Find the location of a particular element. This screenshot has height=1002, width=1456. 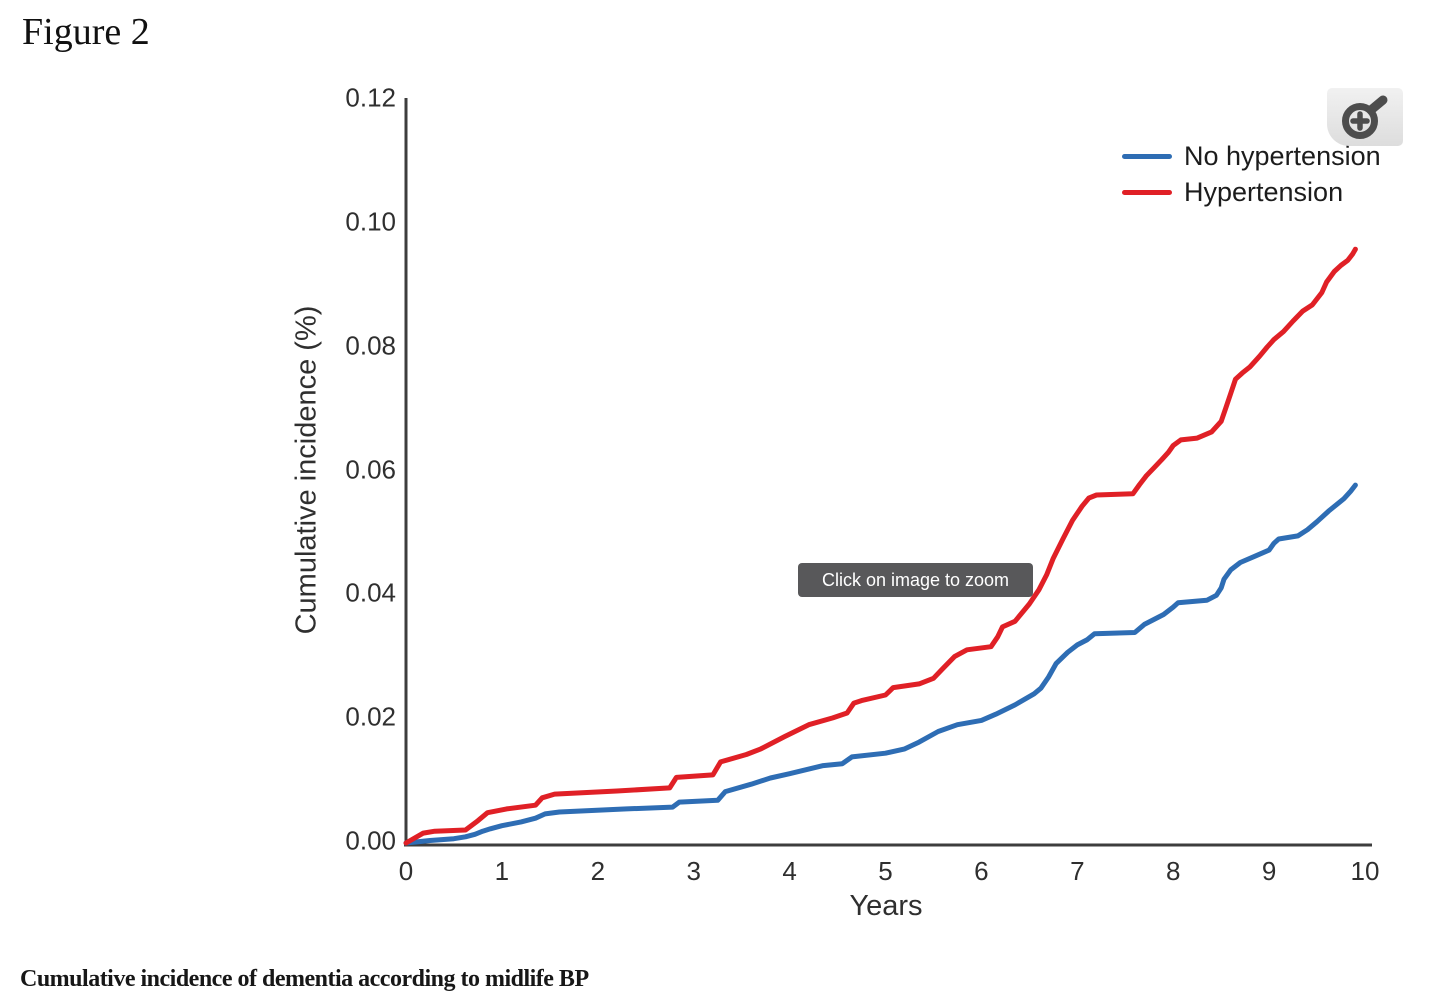

x-tick-label: 10 is located at coordinates (1365, 871).